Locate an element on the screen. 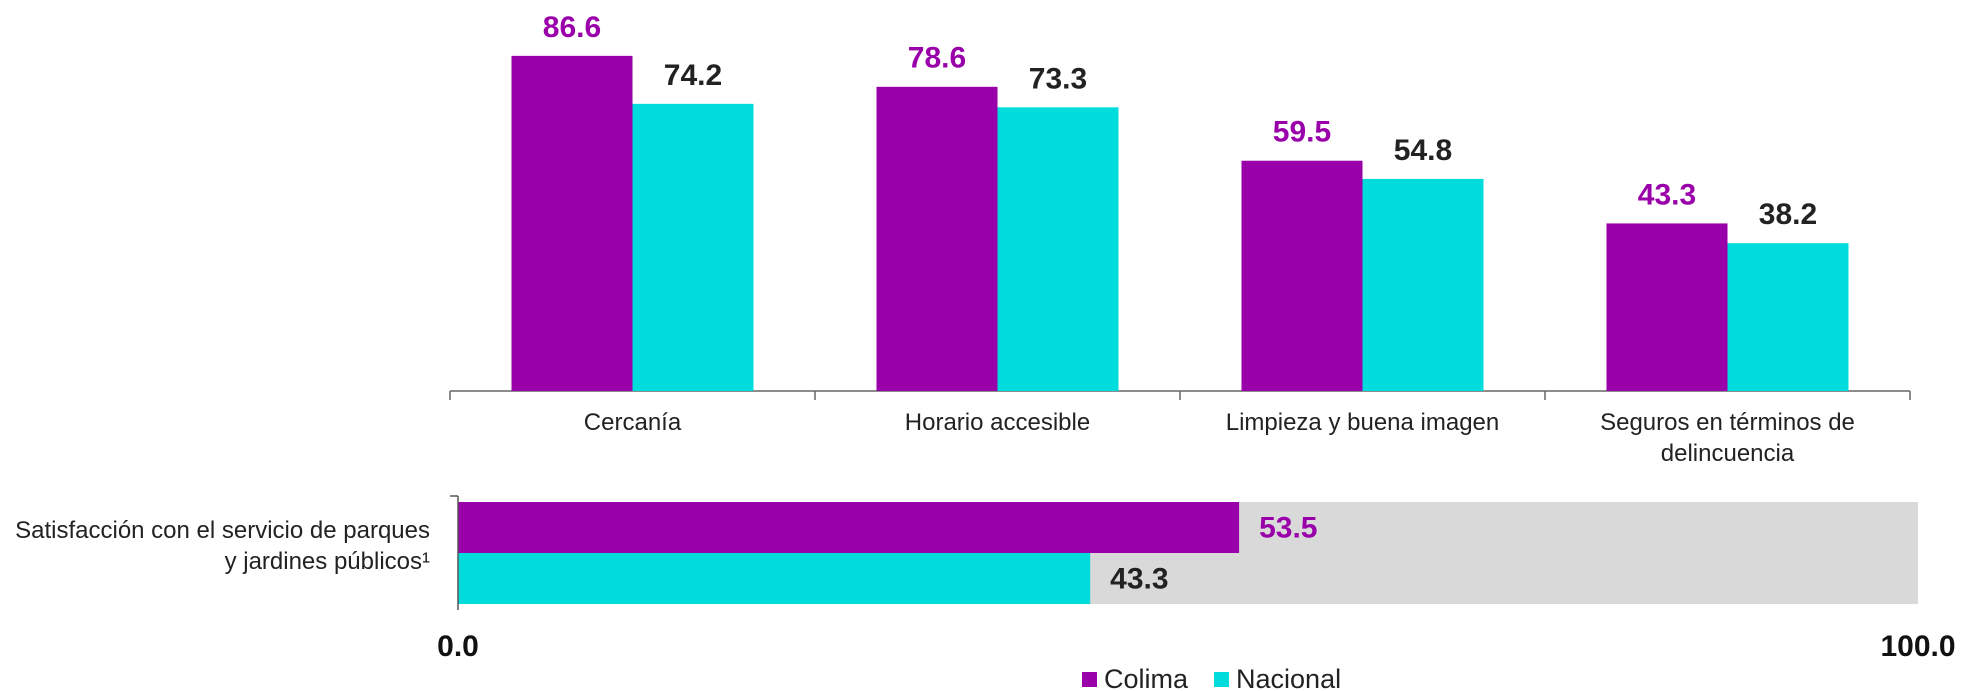 This screenshot has height=691, width=1977. x-tick-label: Limpieza y buena imagen is located at coordinates (1362, 422).